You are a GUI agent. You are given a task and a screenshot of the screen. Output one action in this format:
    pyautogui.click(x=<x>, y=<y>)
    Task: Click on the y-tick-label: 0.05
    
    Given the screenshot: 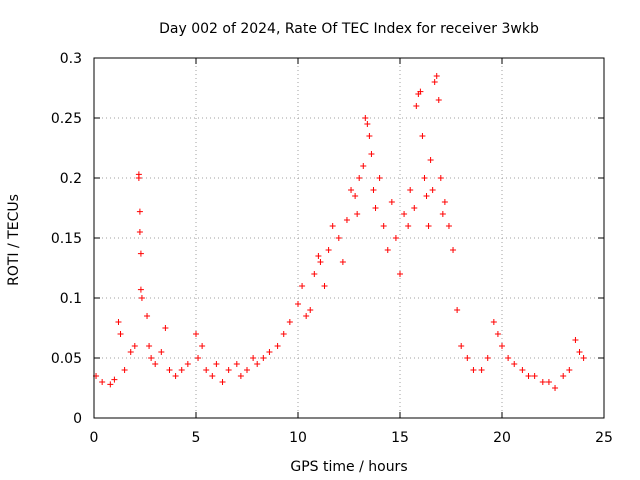 What is the action you would take?
    pyautogui.click(x=66, y=359)
    